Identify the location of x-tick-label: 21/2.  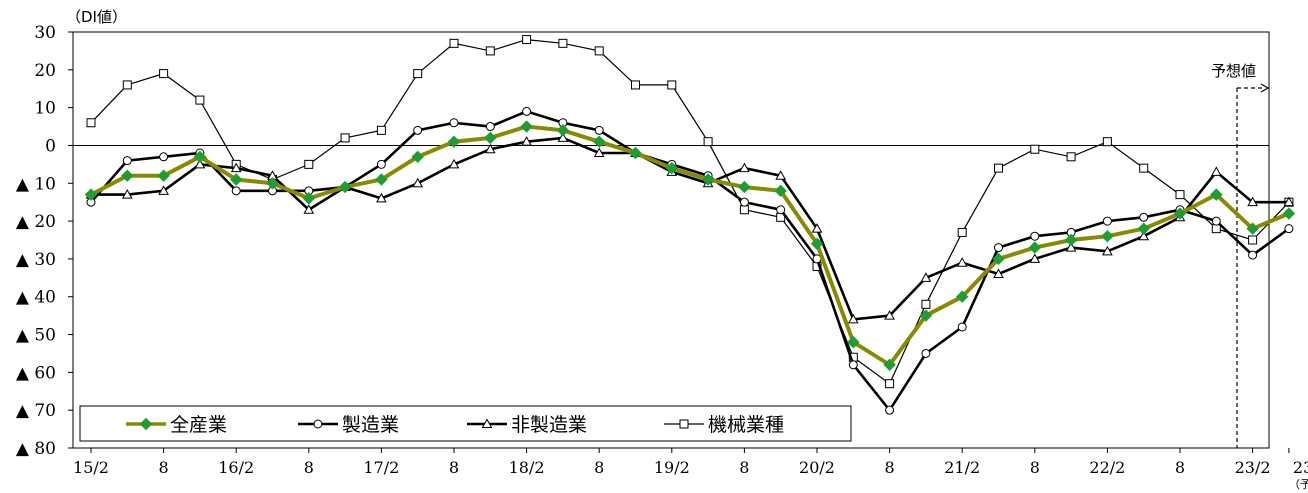
(962, 467).